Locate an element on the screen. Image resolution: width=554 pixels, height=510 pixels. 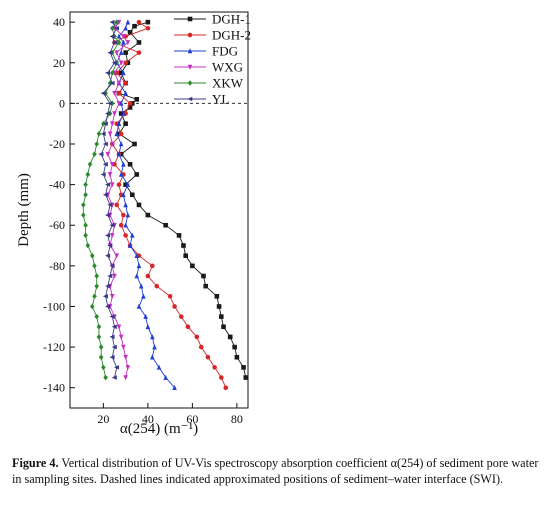
legend-marker-fdg is located at coordinates (190, 51).